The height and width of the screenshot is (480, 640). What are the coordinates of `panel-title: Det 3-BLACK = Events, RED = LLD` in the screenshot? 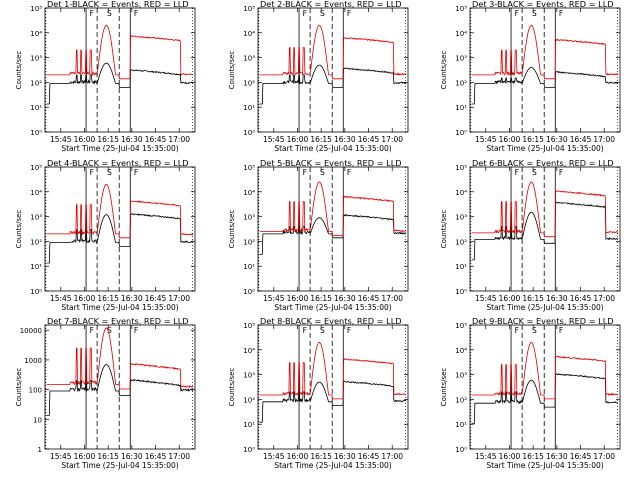 It's located at (543, 4).